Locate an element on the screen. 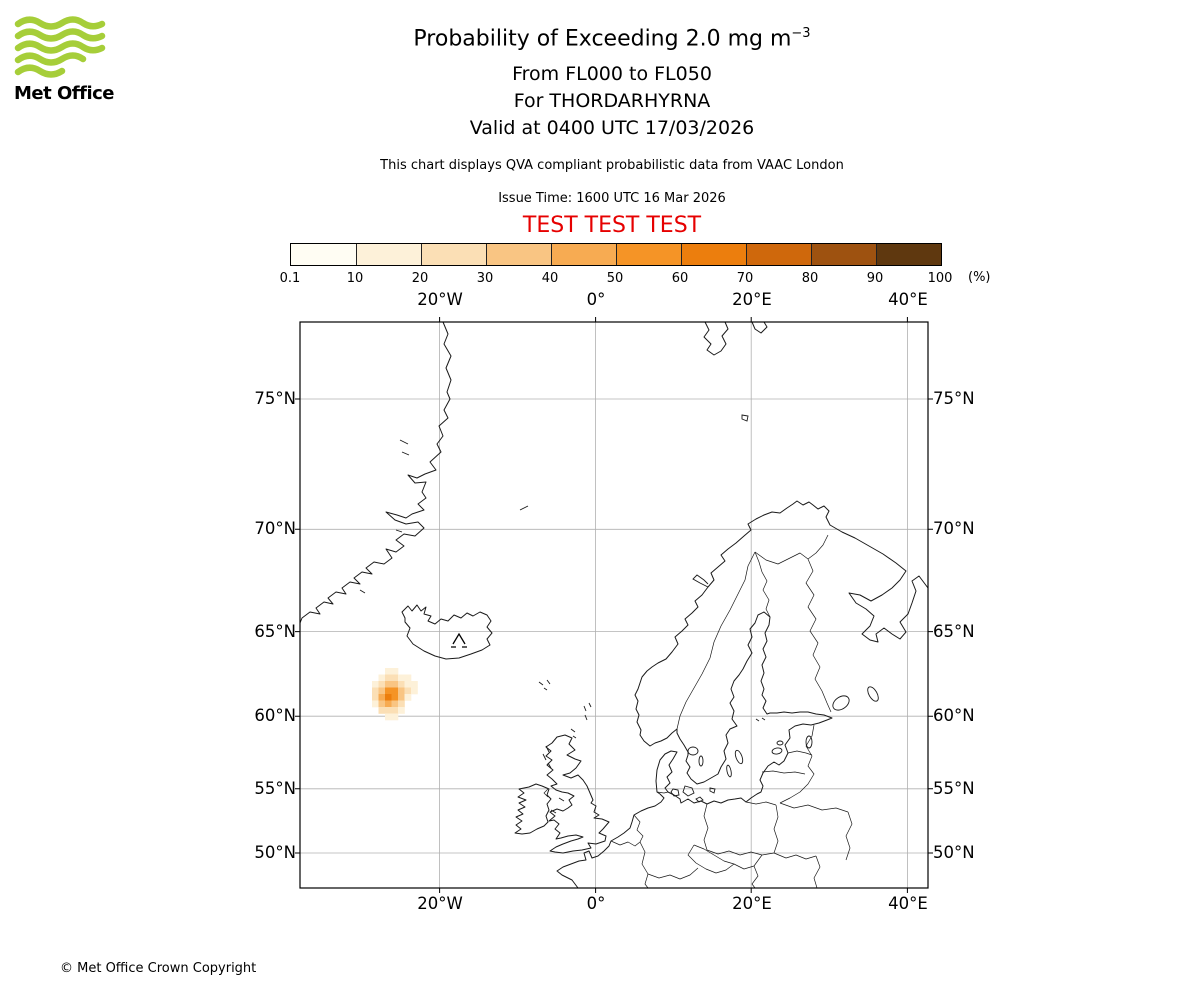  border-belgium-france is located at coordinates (625, 843).